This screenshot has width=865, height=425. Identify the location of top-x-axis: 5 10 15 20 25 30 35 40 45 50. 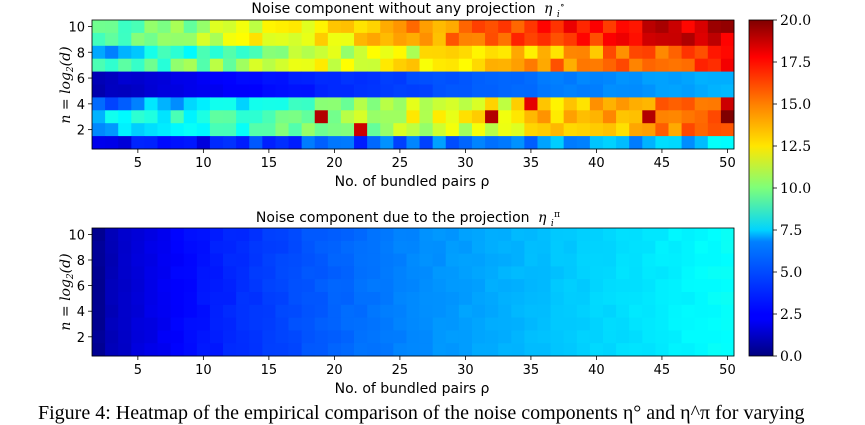
(435, 160).